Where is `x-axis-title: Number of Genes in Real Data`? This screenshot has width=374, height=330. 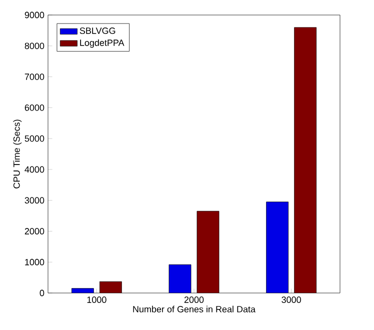 x-axis-title: Number of Genes in Real Data is located at coordinates (194, 309).